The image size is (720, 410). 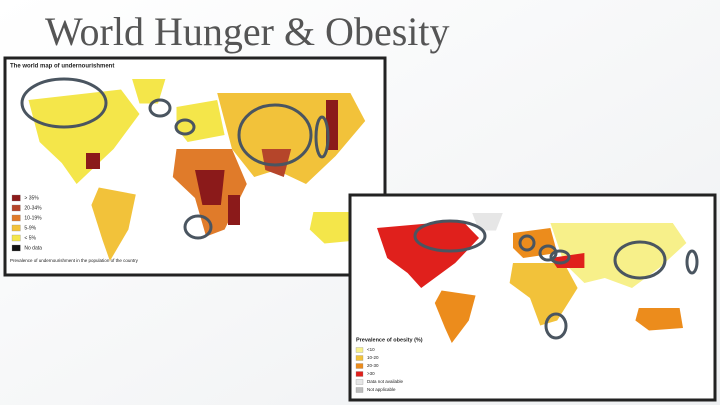 I want to click on legend-label: 10-19%, so click(x=33, y=218).